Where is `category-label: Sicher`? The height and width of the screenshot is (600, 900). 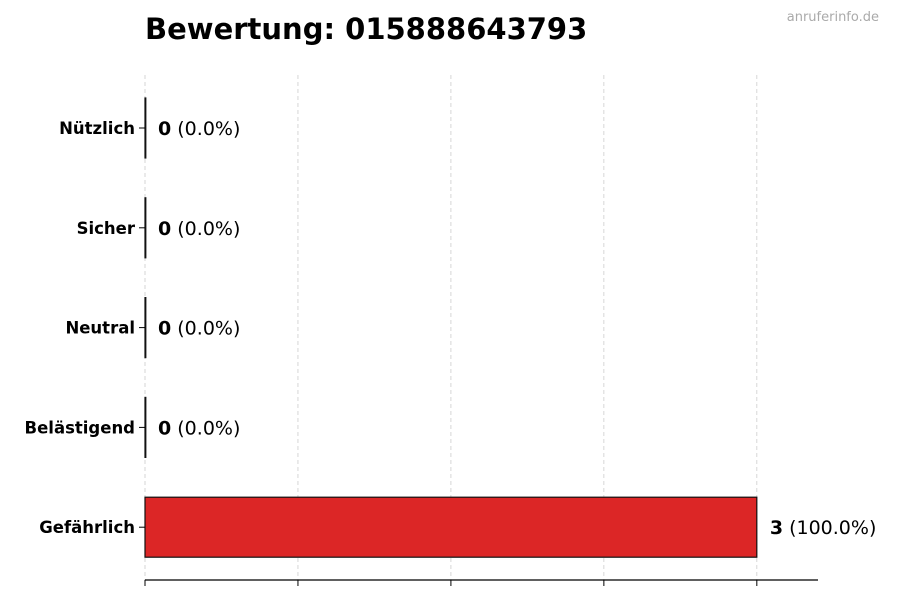 category-label: Sicher is located at coordinates (106, 228).